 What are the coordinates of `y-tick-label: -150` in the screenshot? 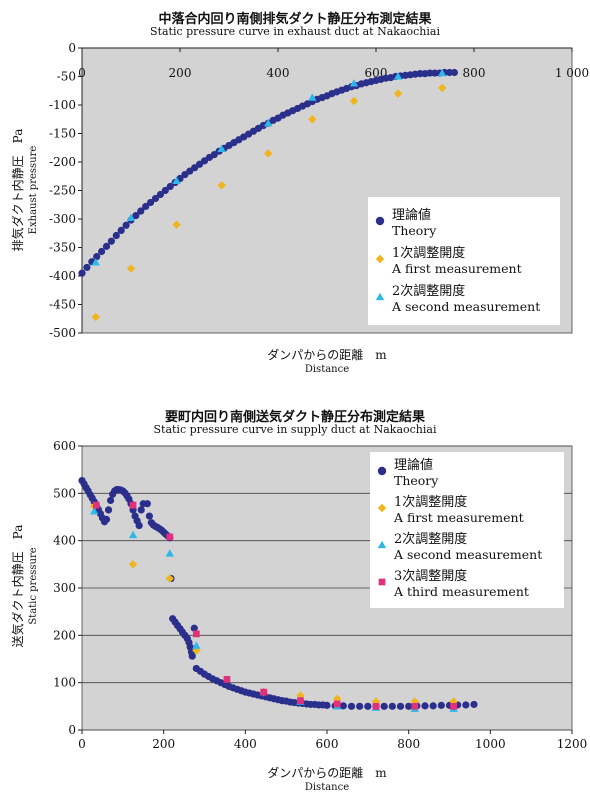 It's located at (62, 134).